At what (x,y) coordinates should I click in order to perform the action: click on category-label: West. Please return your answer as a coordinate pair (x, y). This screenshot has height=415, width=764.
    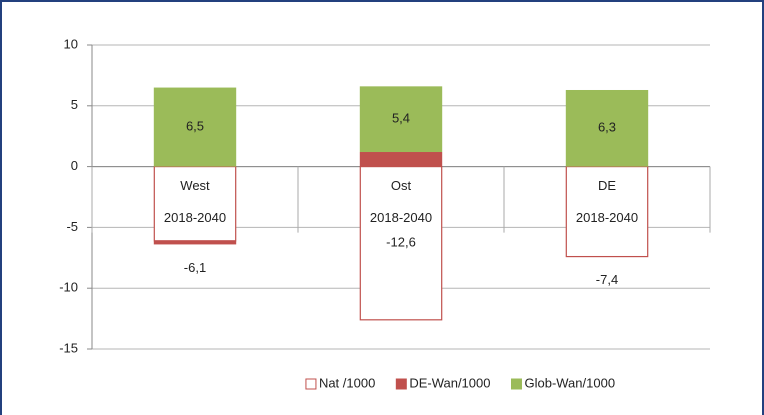
    Looking at the image, I should click on (195, 185).